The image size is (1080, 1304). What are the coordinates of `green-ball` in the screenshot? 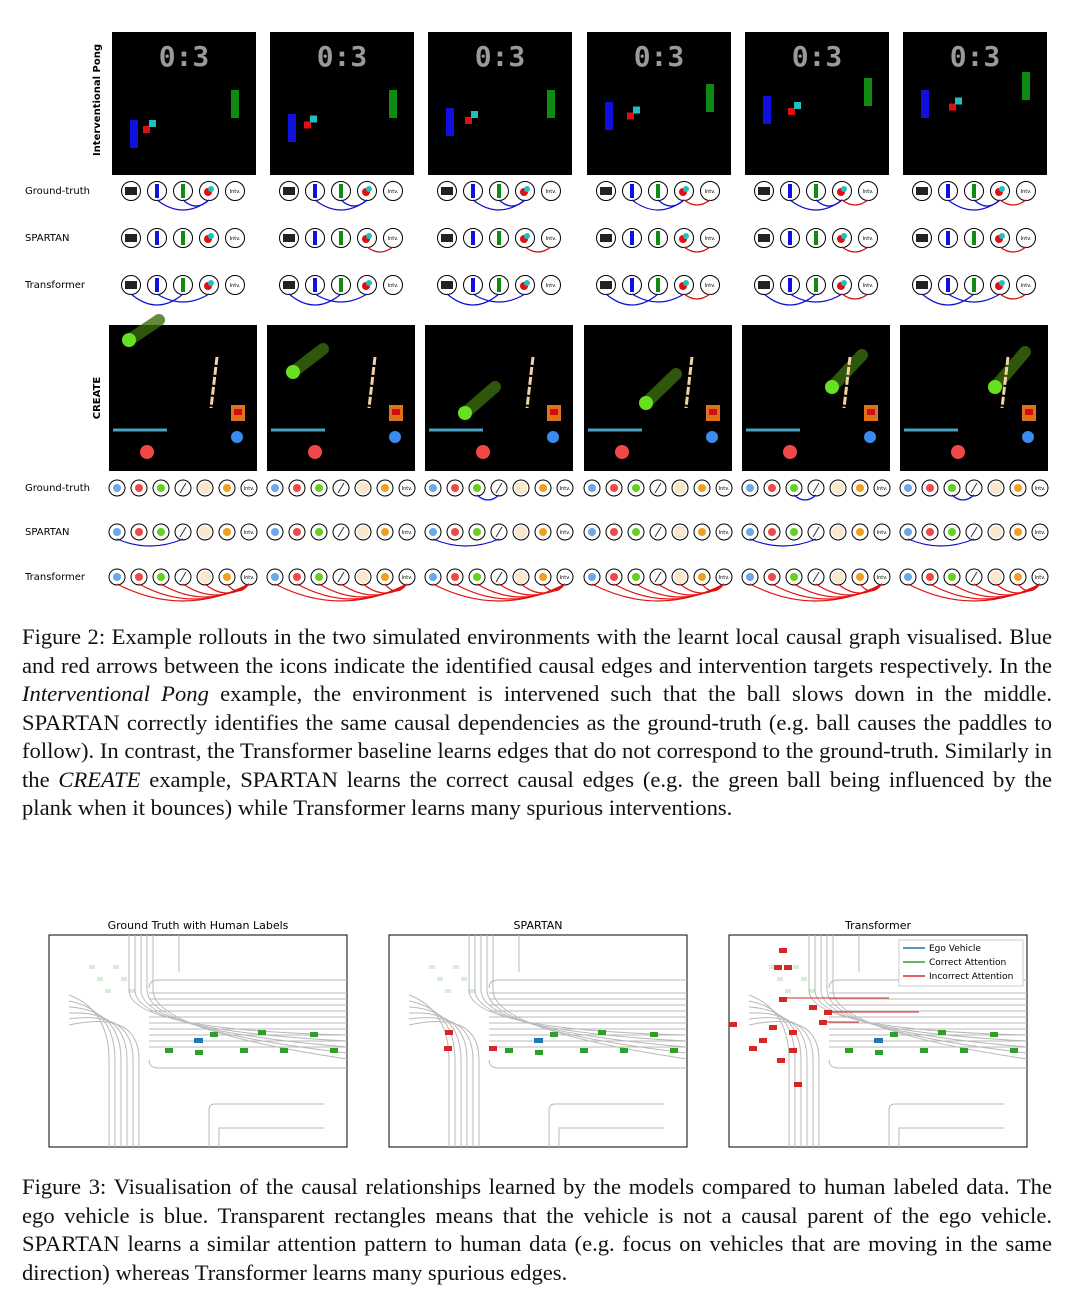 It's located at (293, 372).